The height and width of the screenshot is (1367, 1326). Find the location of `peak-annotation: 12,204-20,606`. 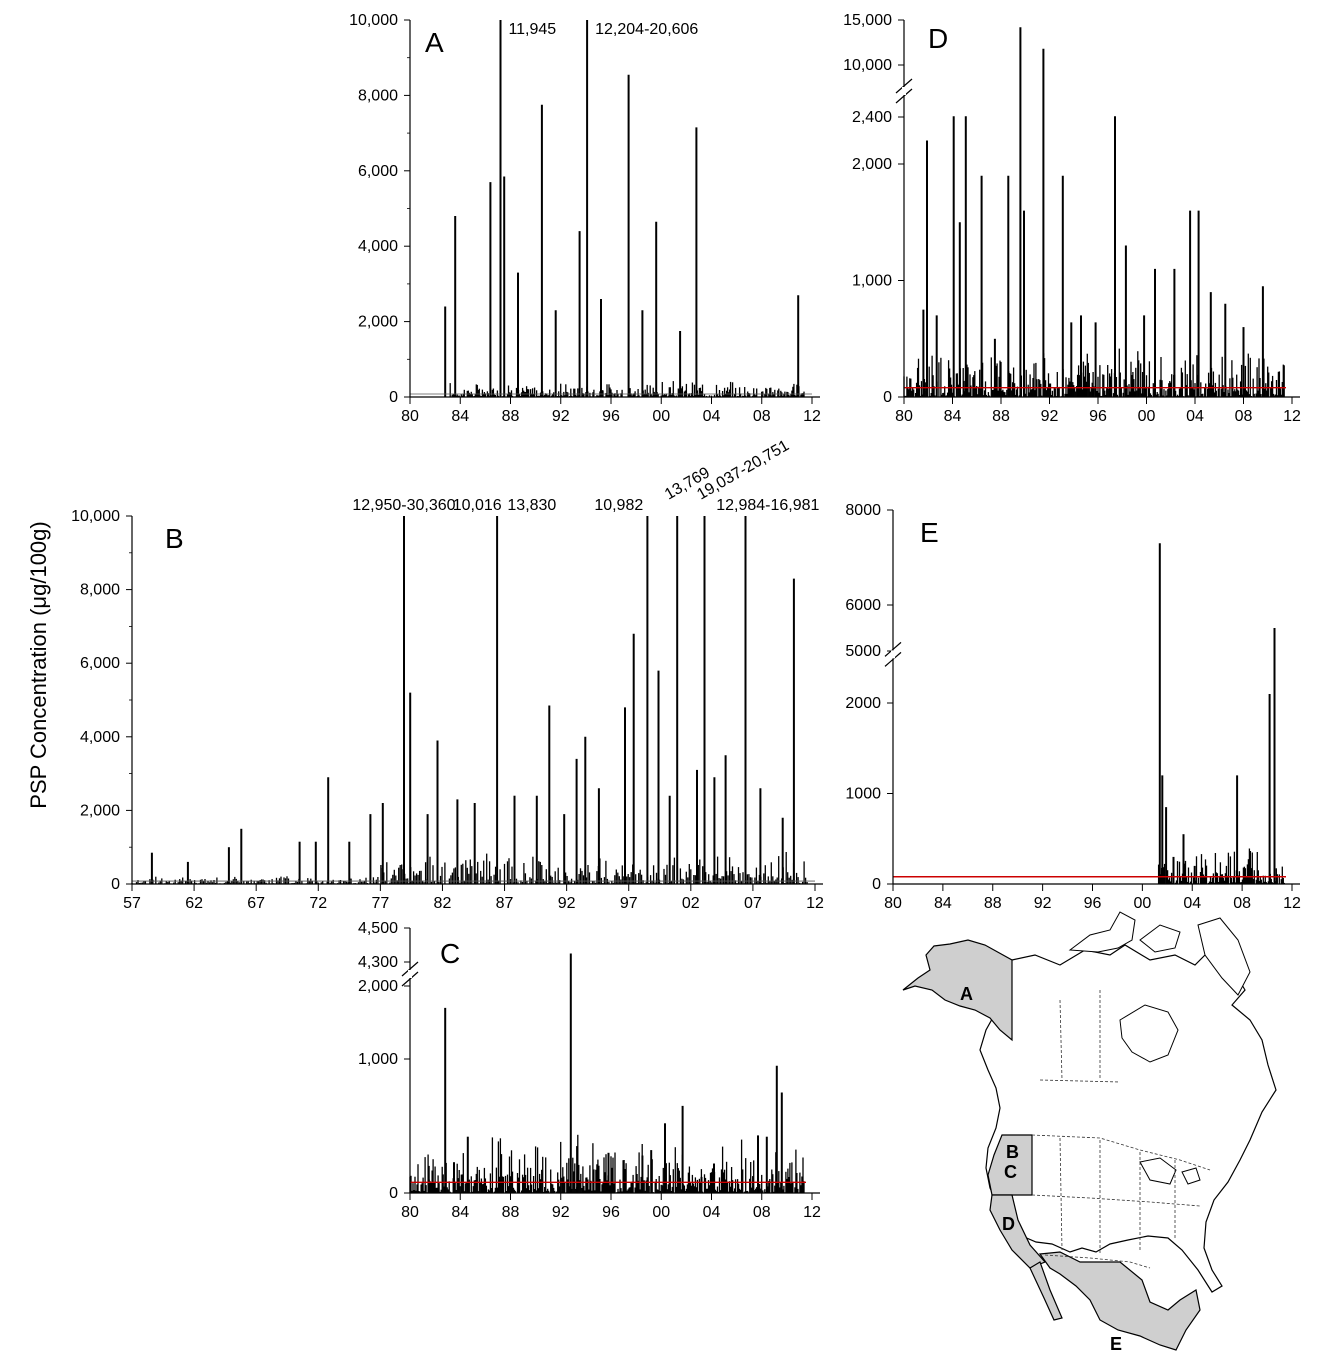

peak-annotation: 12,204-20,606 is located at coordinates (646, 29).